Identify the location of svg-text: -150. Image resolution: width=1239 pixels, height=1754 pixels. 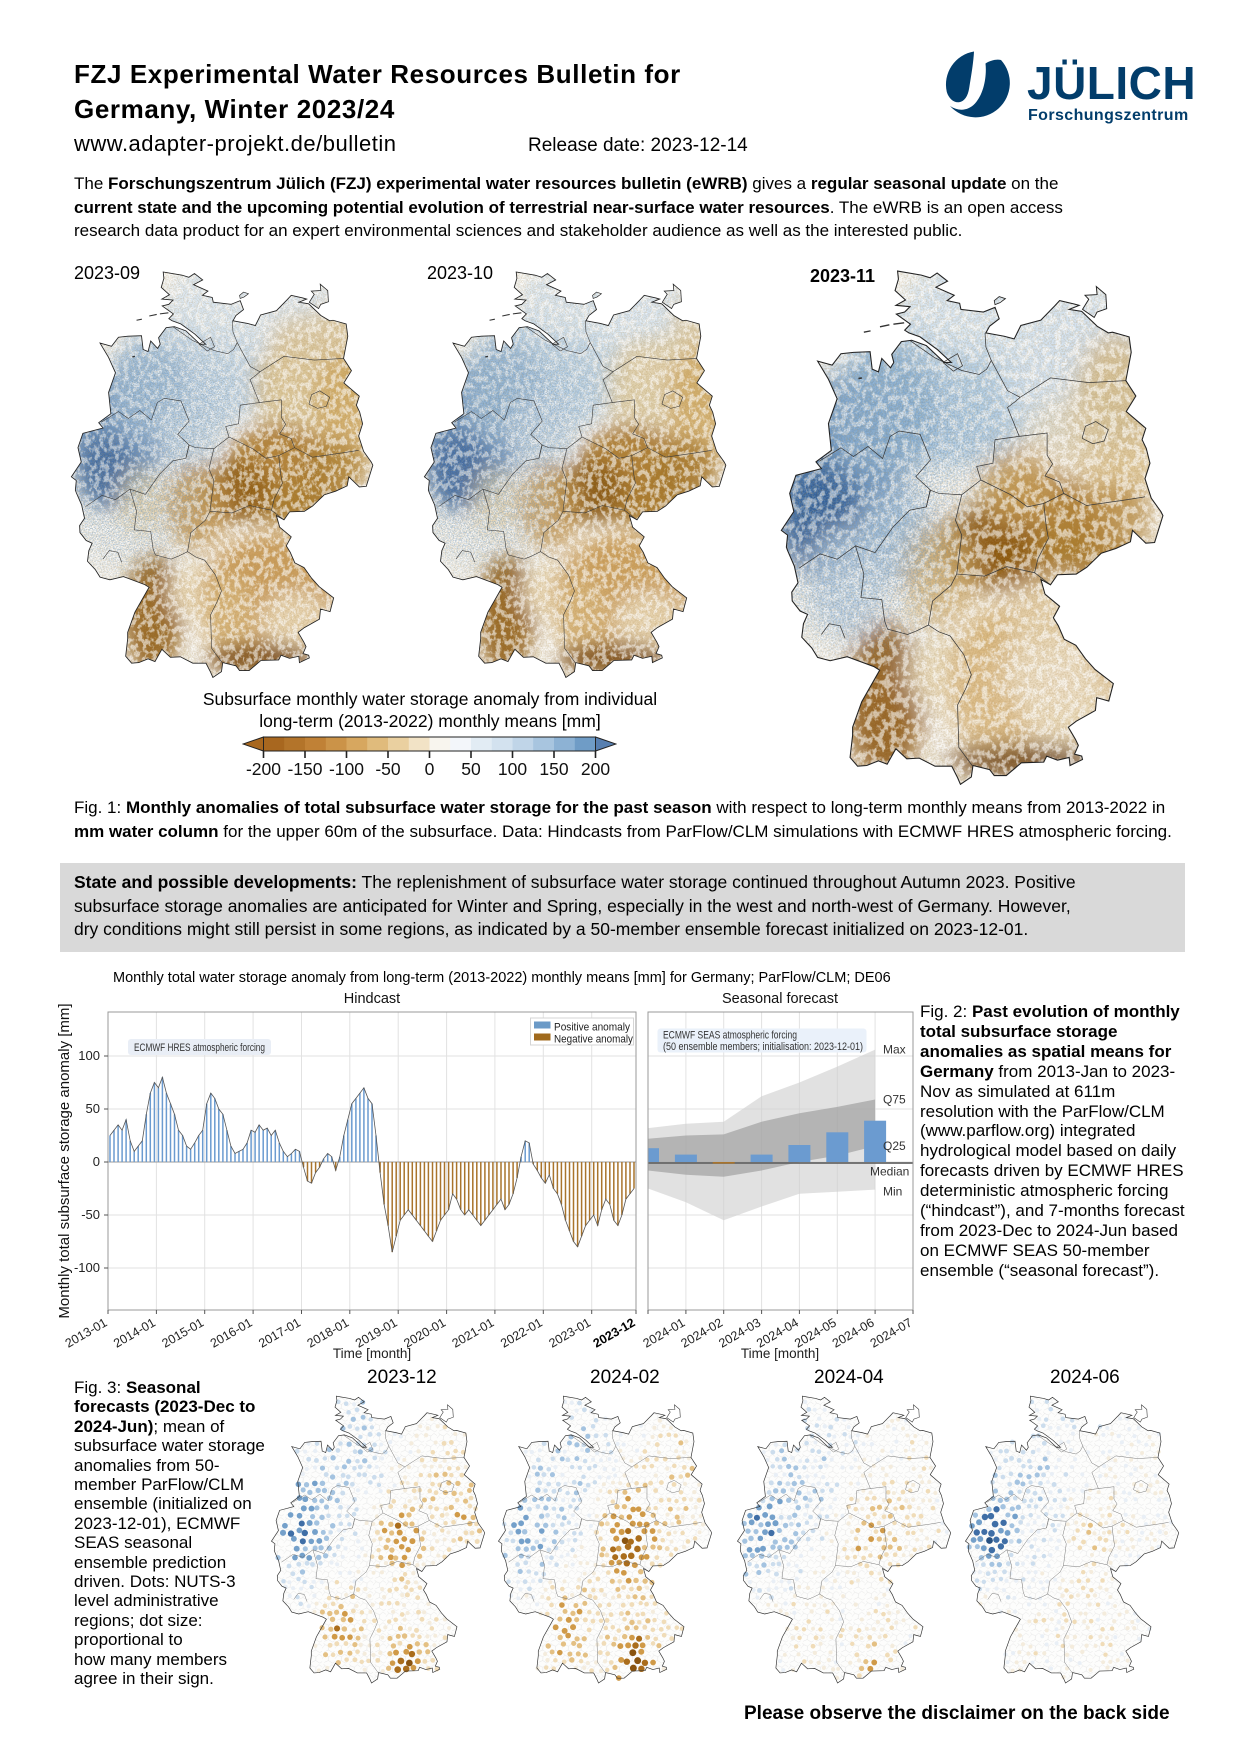
(304, 769).